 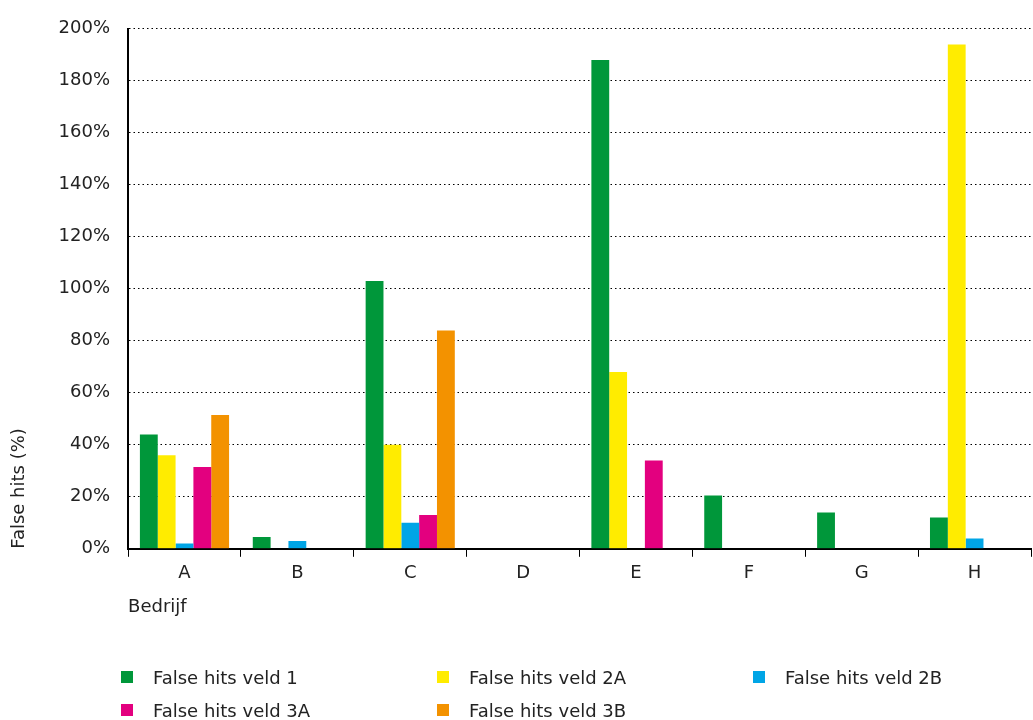 What do you see at coordinates (90, 495) in the screenshot?
I see `y-tick-label: 20%` at bounding box center [90, 495].